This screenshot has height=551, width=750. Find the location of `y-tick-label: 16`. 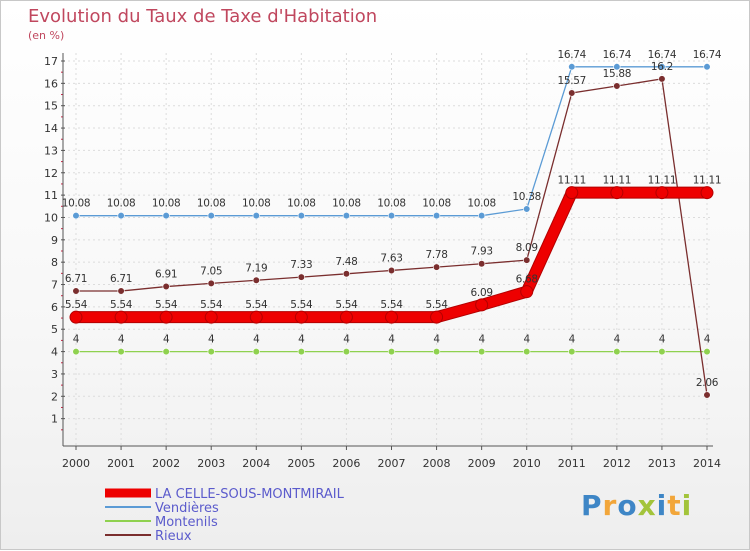

y-tick-label: 16 is located at coordinates (51, 83).